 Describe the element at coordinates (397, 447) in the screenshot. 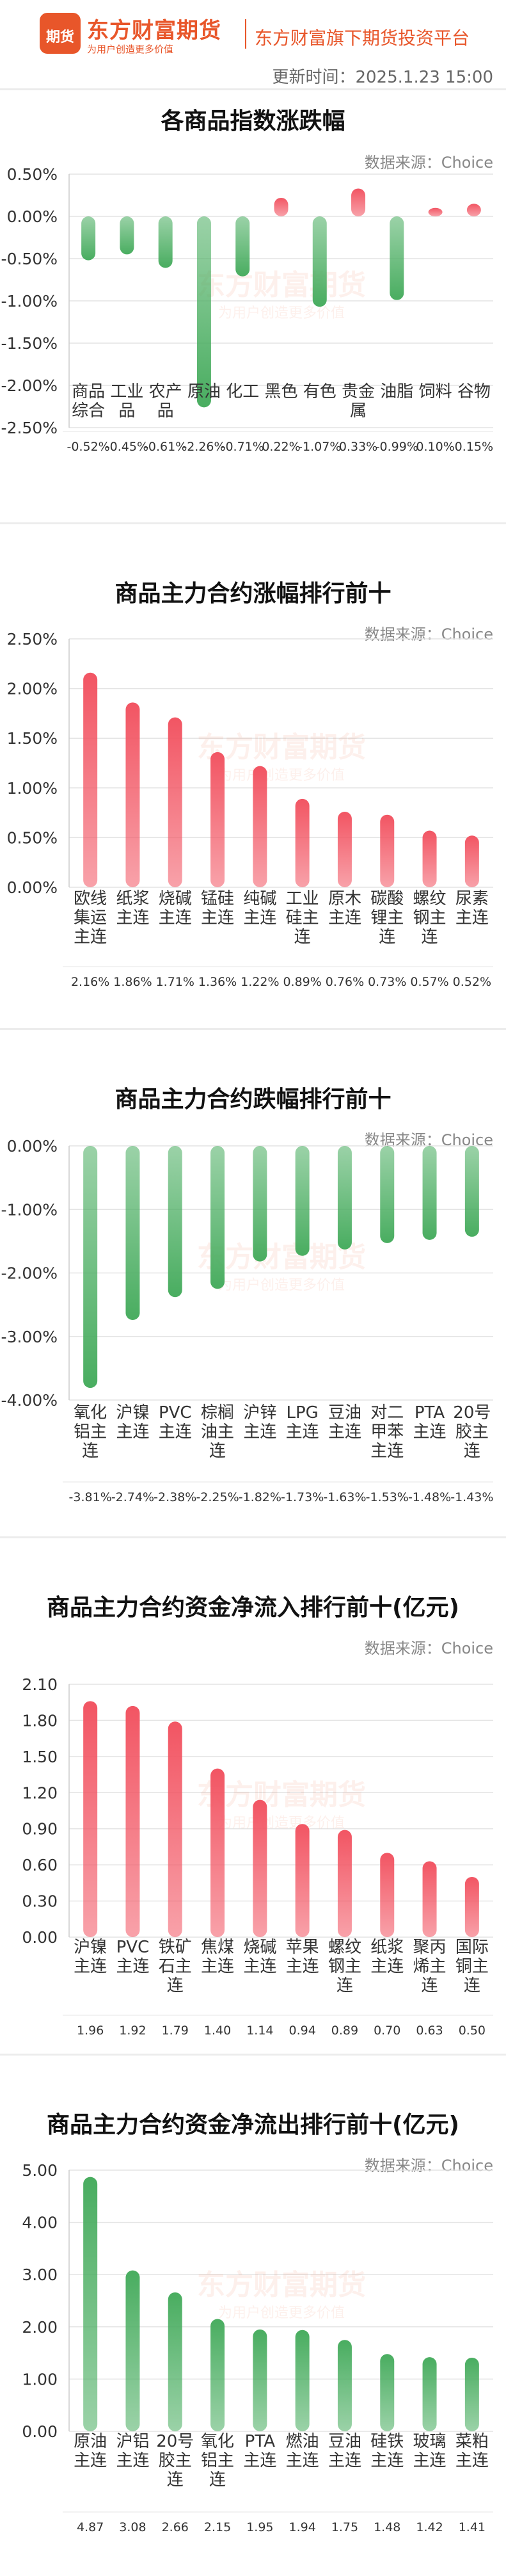

I see `data-value-label: -0.99%` at that location.